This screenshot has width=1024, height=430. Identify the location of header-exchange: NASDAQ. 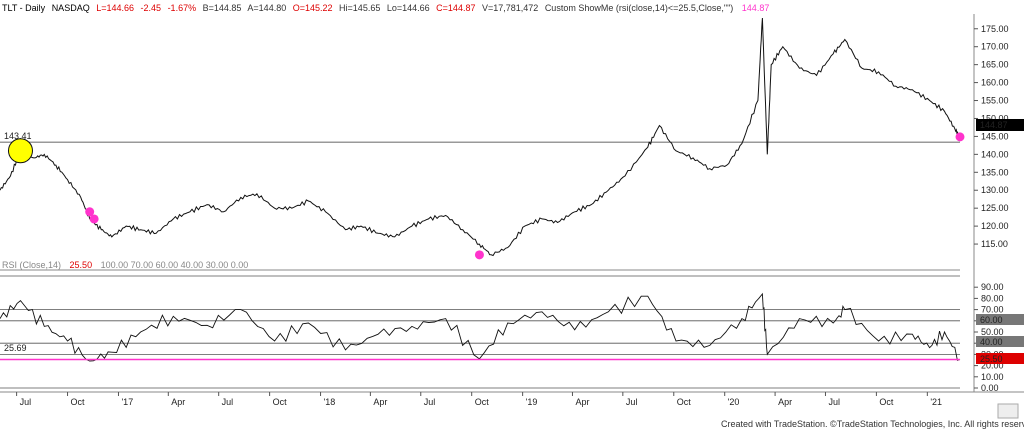
(71, 8).